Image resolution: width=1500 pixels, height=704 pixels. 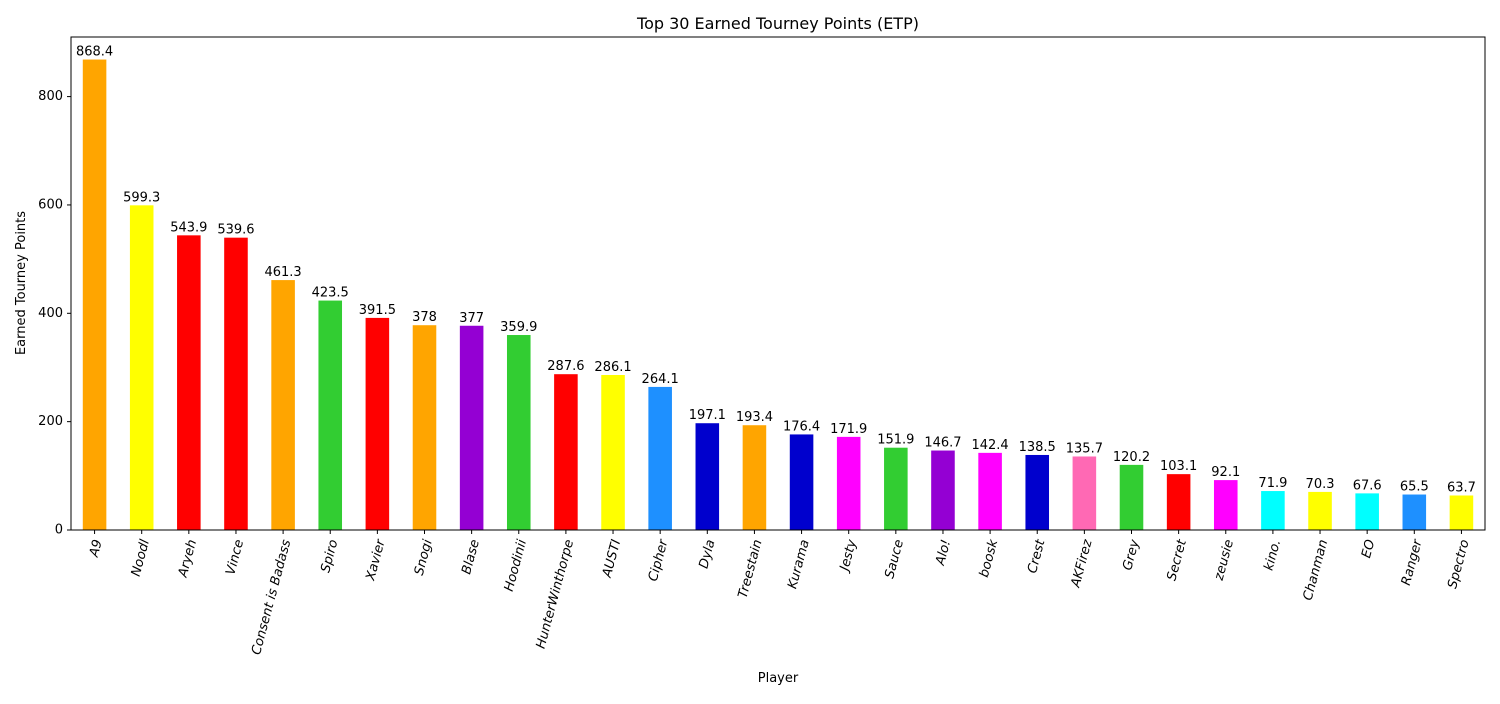 What do you see at coordinates (612, 367) in the screenshot?
I see `data-label: 286.1` at bounding box center [612, 367].